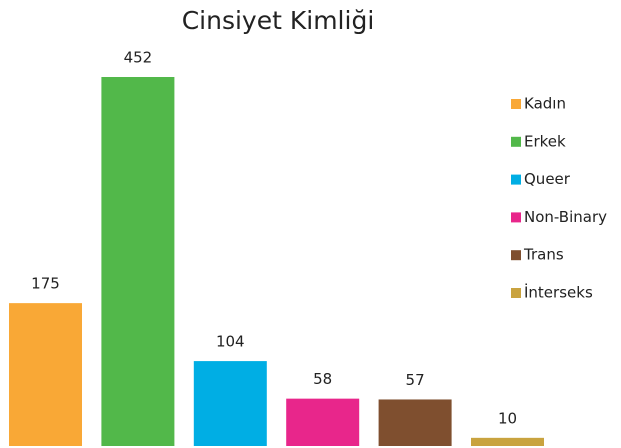 This screenshot has width=621, height=448. What do you see at coordinates (322, 379) in the screenshot?
I see `data-label: 58` at bounding box center [322, 379].